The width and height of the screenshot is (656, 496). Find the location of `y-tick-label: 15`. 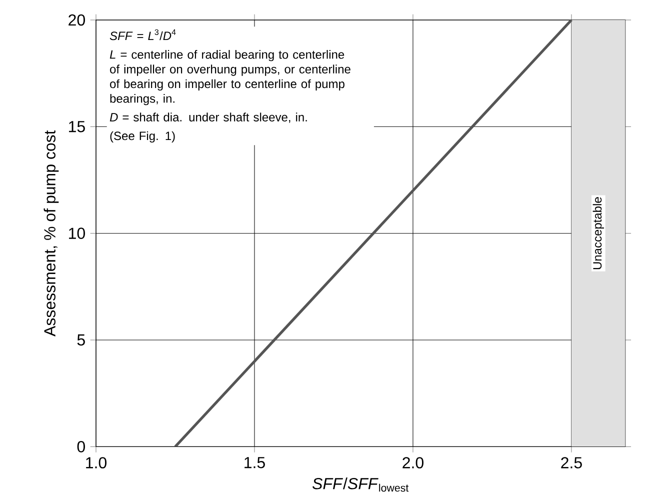

y-tick-label: 15 is located at coordinates (77, 126).